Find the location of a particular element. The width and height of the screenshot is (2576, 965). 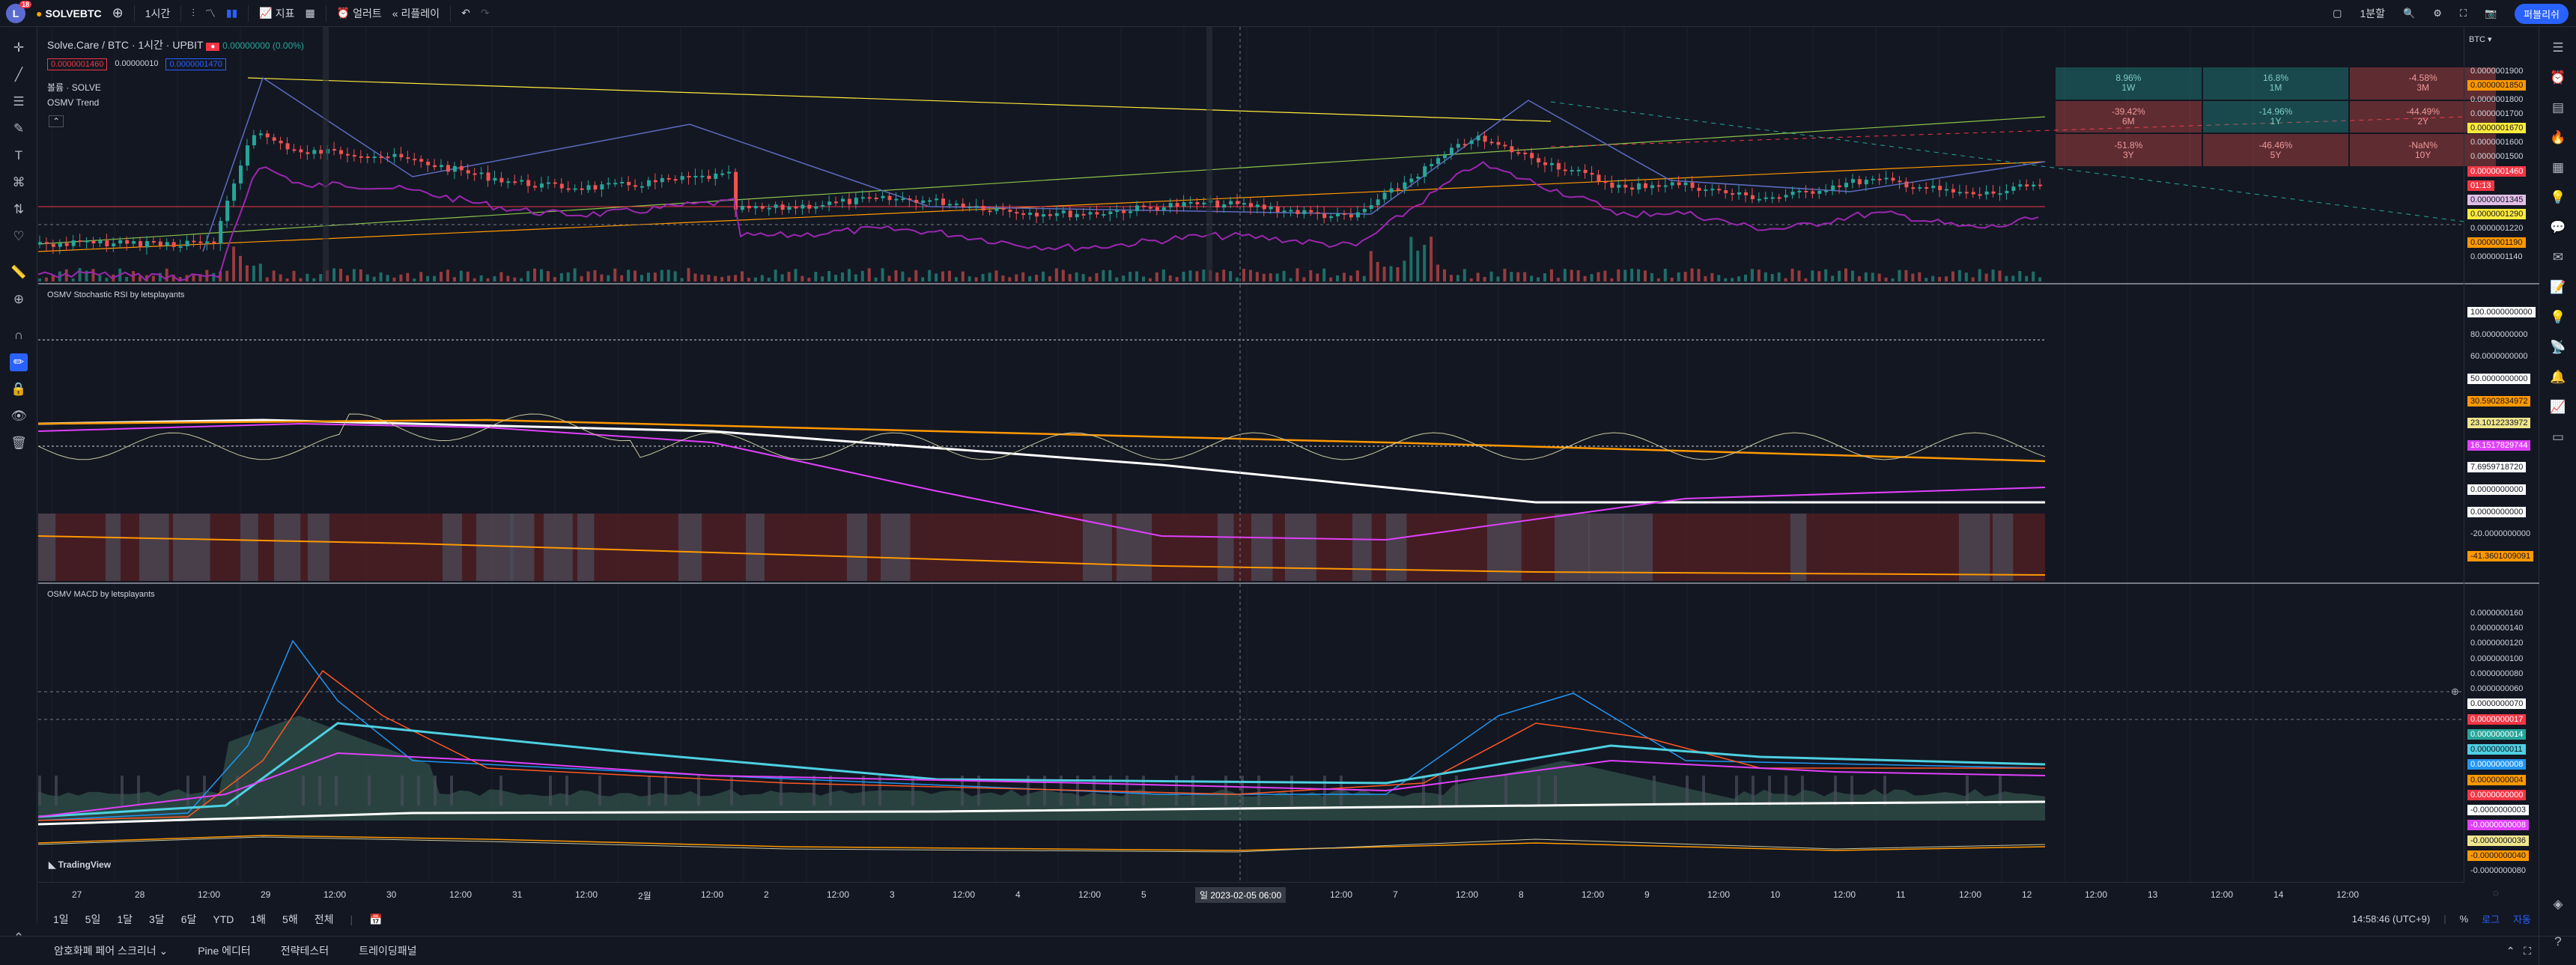

hotlist-icon: 🔥 is located at coordinates (2558, 137).